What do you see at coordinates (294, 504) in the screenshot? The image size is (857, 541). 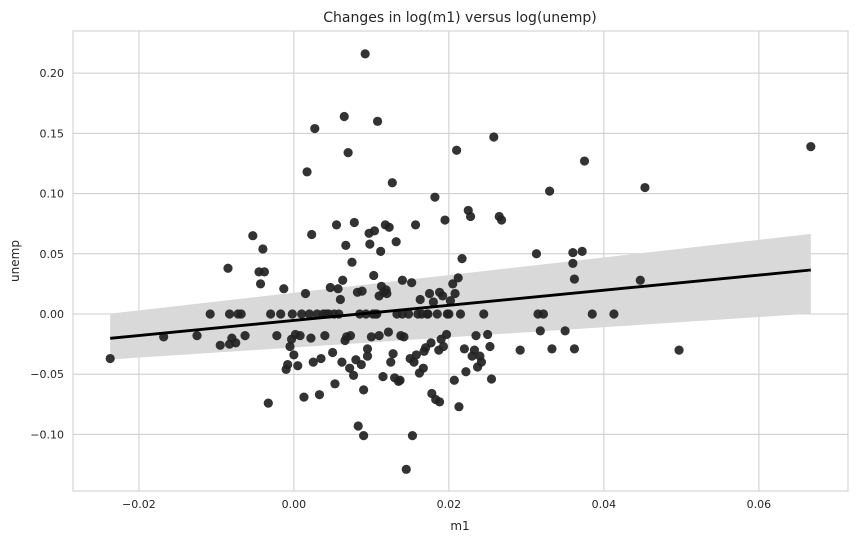 I see `x-tick-label: 0.00` at bounding box center [294, 504].